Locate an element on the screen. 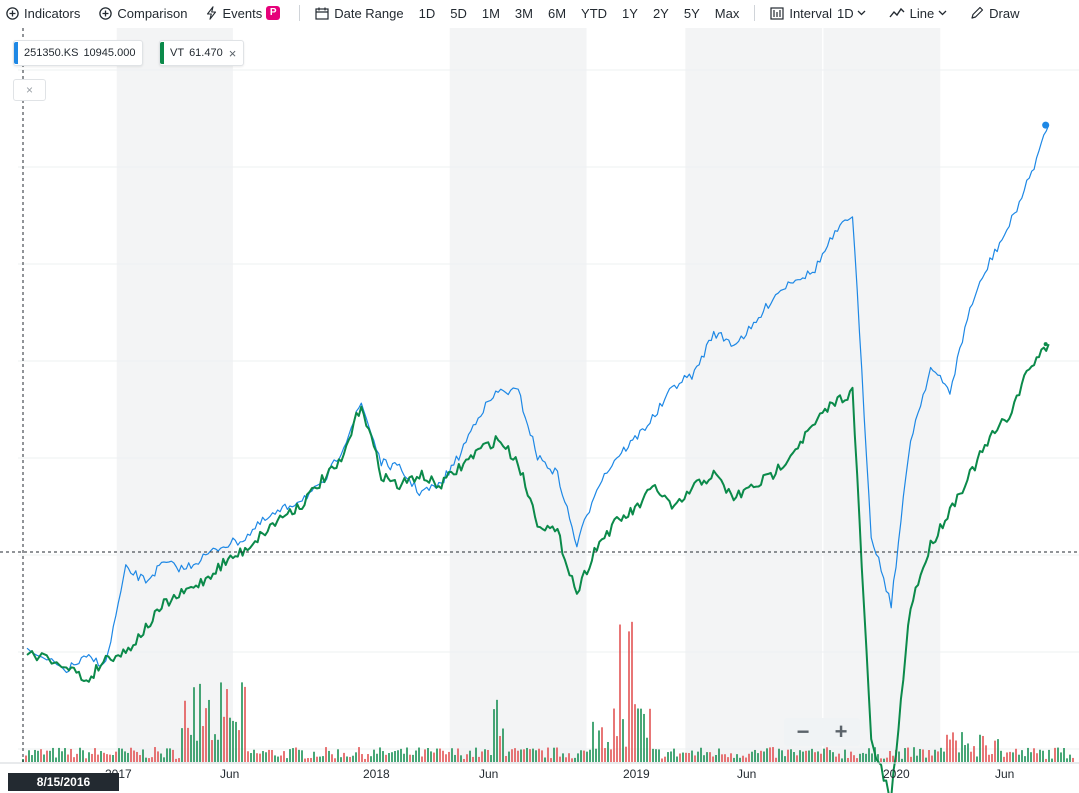 This screenshot has height=793, width=1079. legend-chip-comparison: VT 61.470 × is located at coordinates (202, 53).